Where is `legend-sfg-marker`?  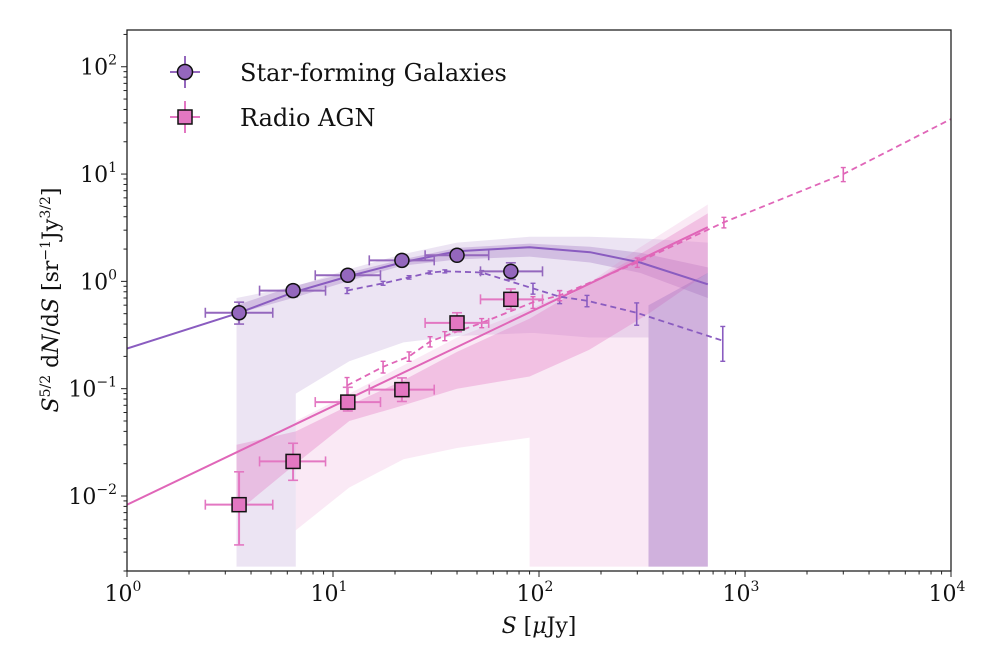 legend-sfg-marker is located at coordinates (185, 72).